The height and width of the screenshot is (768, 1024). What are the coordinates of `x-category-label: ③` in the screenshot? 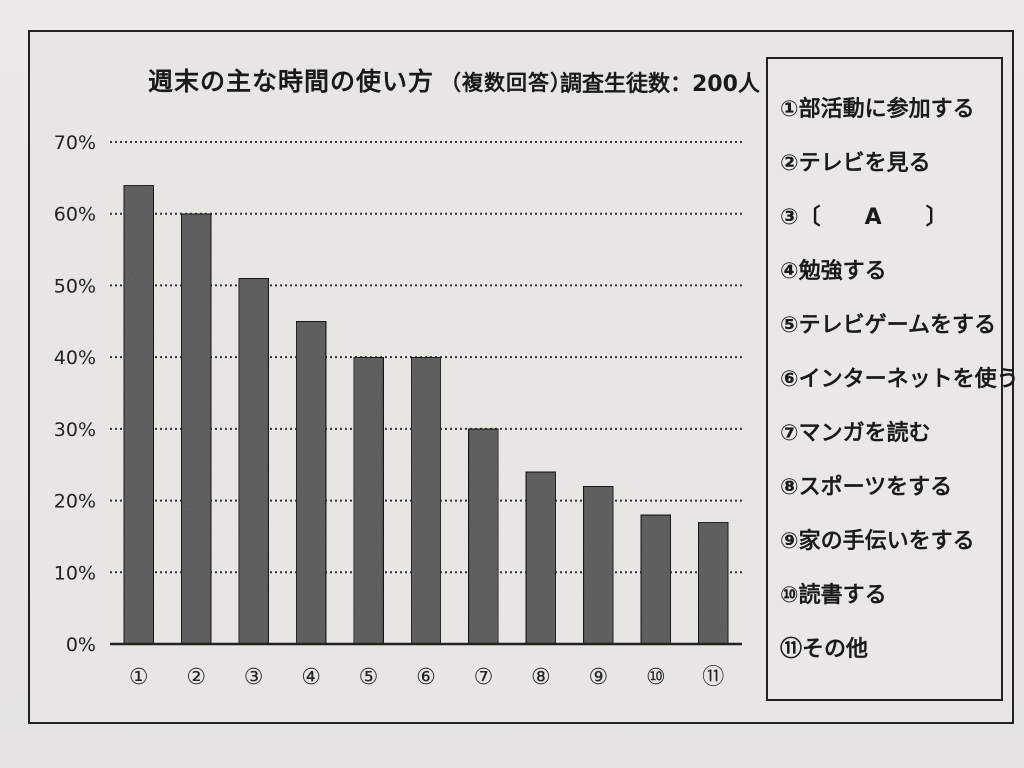 It's located at (254, 677).